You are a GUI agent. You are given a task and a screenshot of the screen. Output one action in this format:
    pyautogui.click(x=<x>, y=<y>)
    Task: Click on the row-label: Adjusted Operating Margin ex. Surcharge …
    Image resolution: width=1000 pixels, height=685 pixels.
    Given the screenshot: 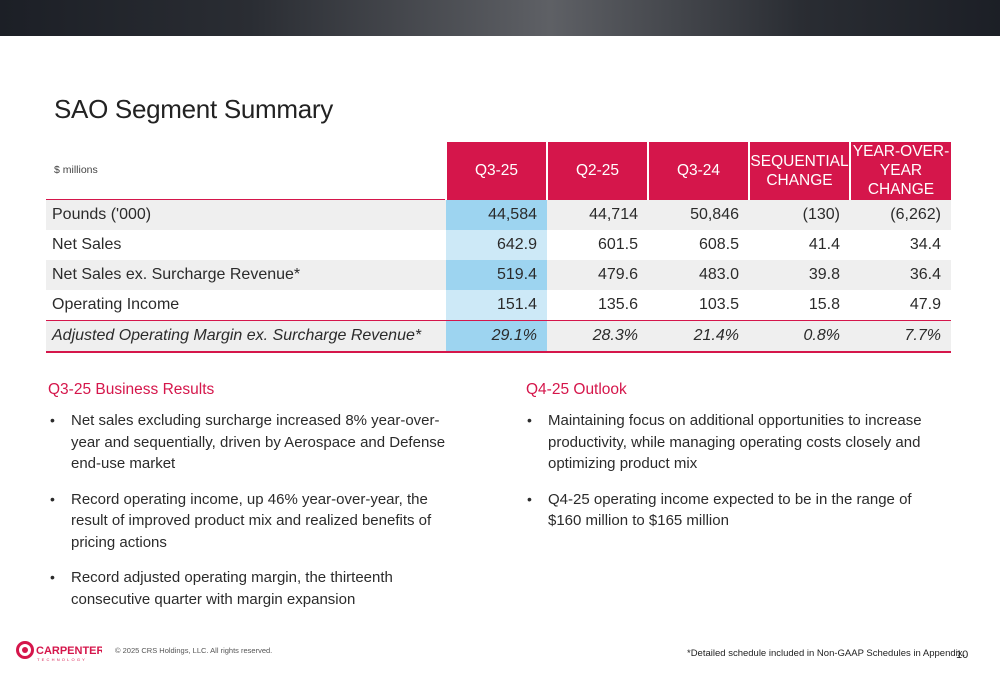 What is the action you would take?
    pyautogui.click(x=246, y=336)
    